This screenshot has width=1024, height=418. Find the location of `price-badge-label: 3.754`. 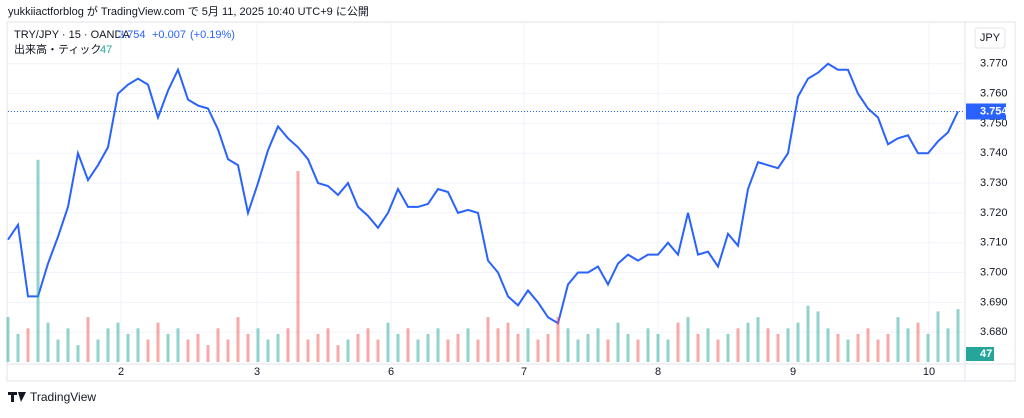

price-badge-label: 3.754 is located at coordinates (994, 111).